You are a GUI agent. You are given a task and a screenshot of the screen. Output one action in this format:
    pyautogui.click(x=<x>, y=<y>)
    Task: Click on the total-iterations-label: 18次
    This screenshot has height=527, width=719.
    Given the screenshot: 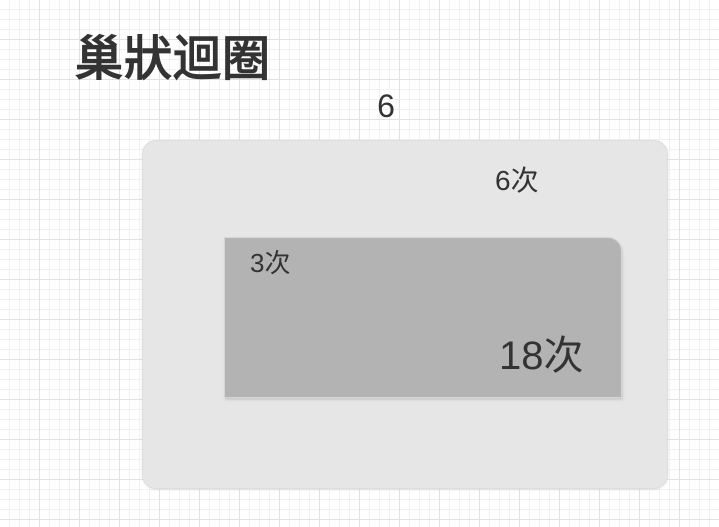 What is the action you would take?
    pyautogui.click(x=541, y=356)
    